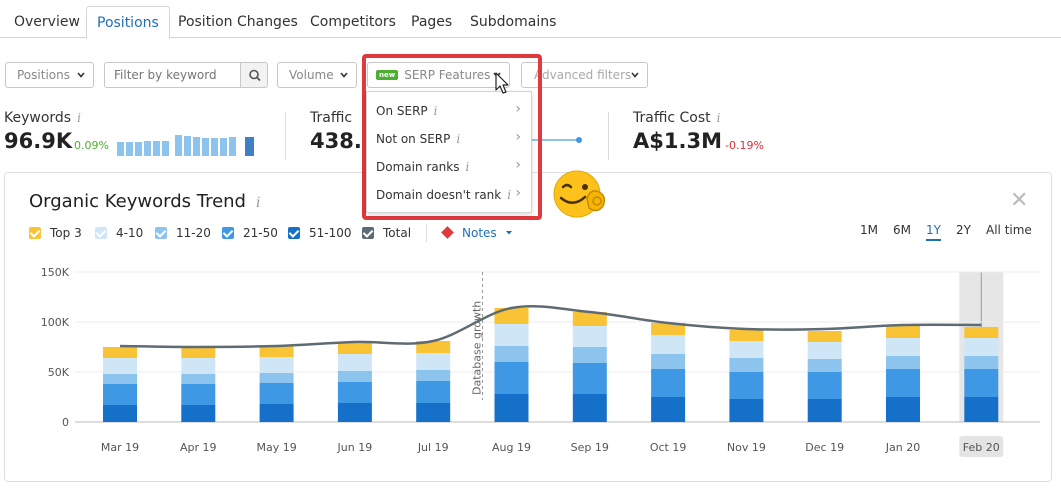  Describe the element at coordinates (407, 111) in the screenshot. I see `menu-item-on-serp: On SERP i` at that location.